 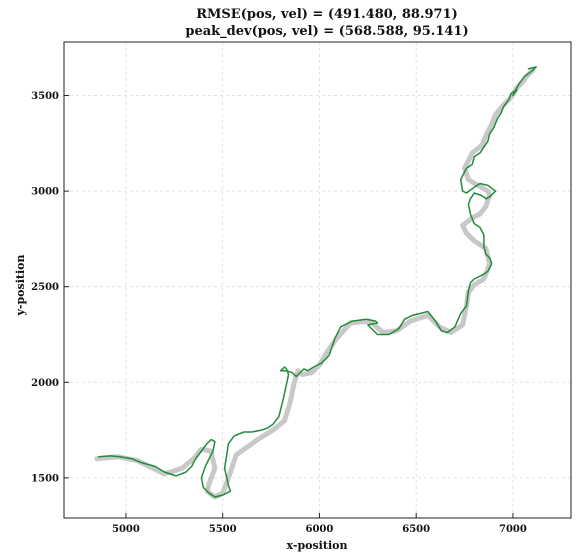 I want to click on x-ticks: 5000 5500 6000 6500 7000, so click(x=319, y=524).